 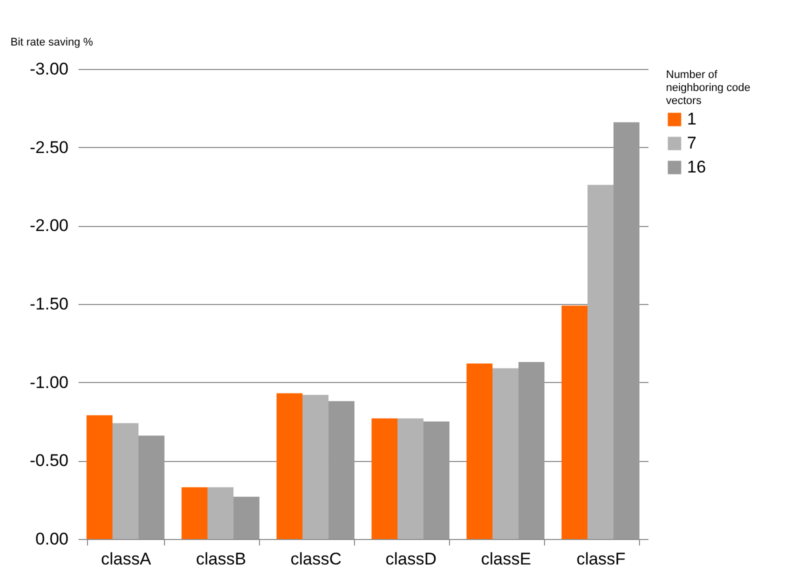 What do you see at coordinates (691, 143) in the screenshot?
I see `legend-label: 7` at bounding box center [691, 143].